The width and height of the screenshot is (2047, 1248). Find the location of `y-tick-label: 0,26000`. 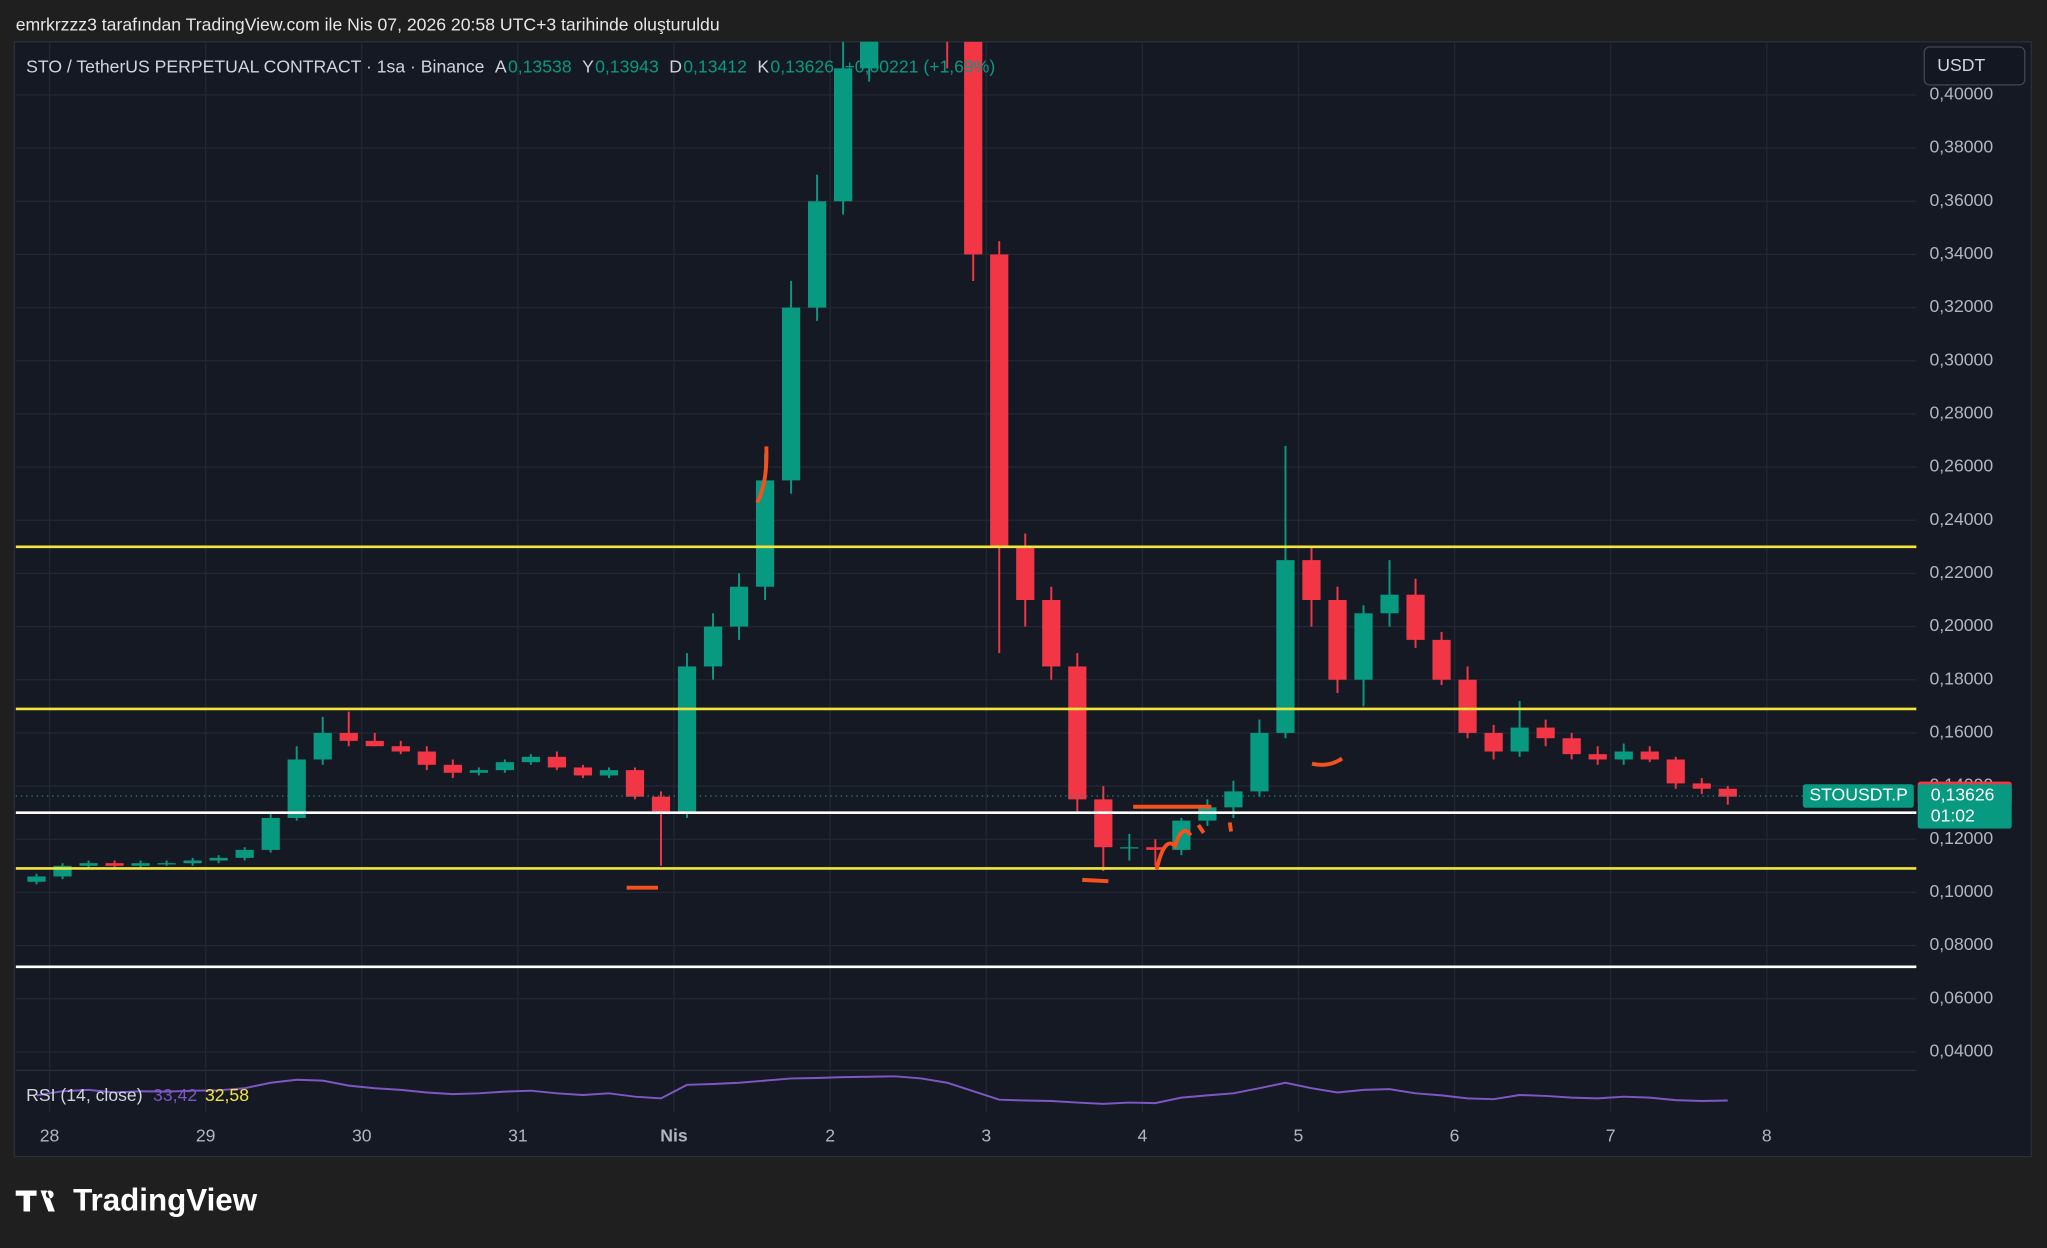

y-tick-label: 0,26000 is located at coordinates (1961, 466).